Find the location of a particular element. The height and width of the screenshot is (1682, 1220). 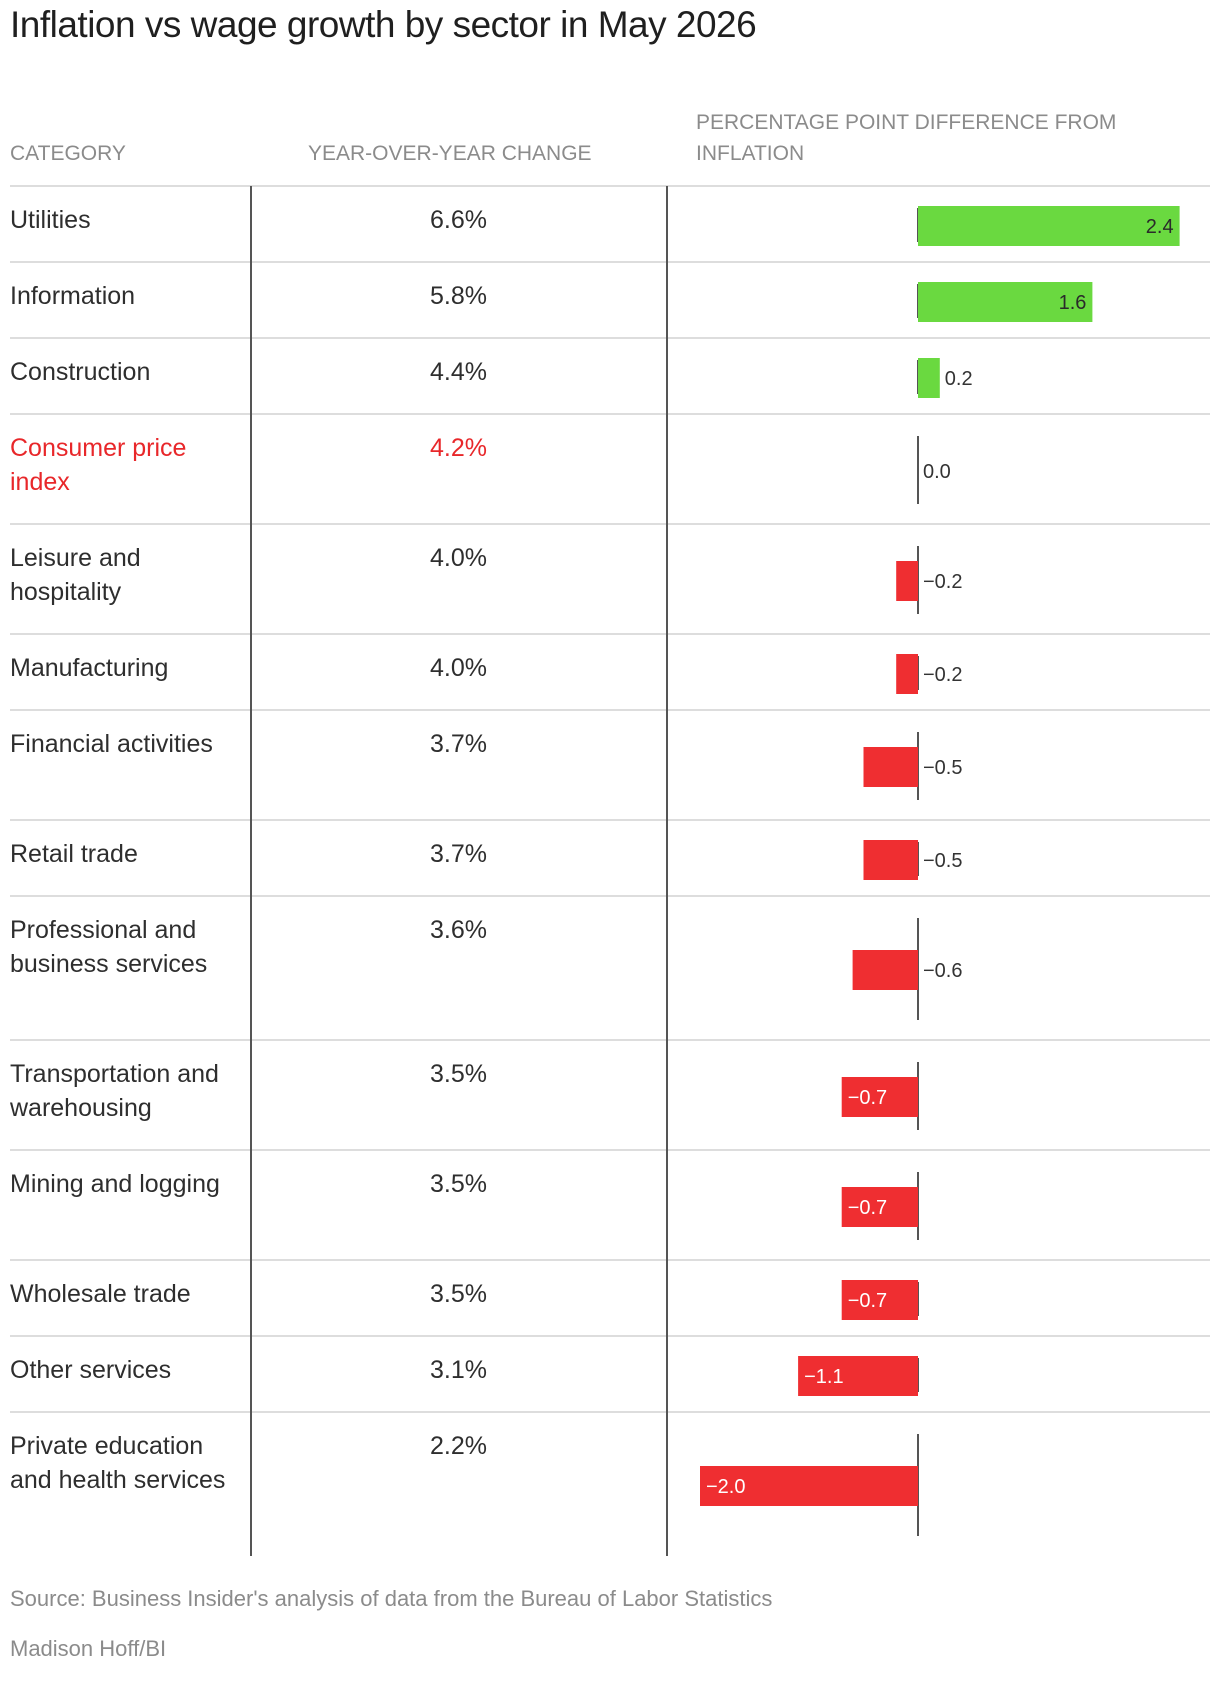

yoy-change-value: 2.2% is located at coordinates (458, 1446).